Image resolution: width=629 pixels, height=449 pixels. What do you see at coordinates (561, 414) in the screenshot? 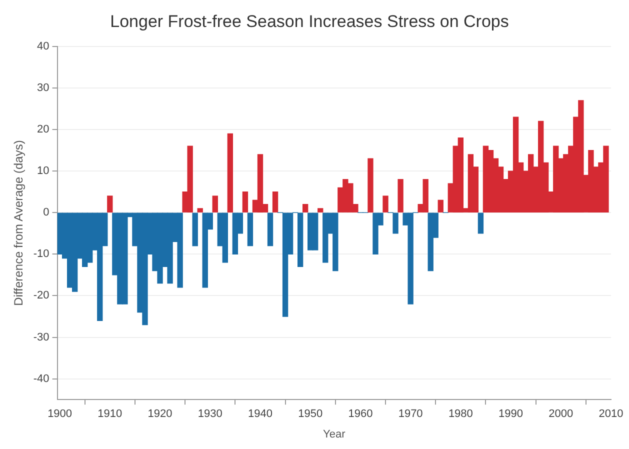
I see `x-tick-label: 2000` at bounding box center [561, 414].